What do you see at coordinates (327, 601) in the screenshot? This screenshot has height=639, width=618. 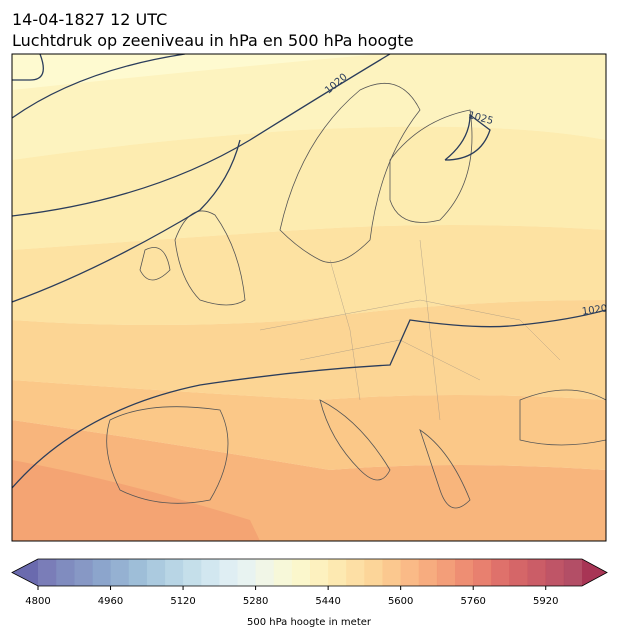 I see `colorbar-tick-label: 5440` at bounding box center [327, 601].